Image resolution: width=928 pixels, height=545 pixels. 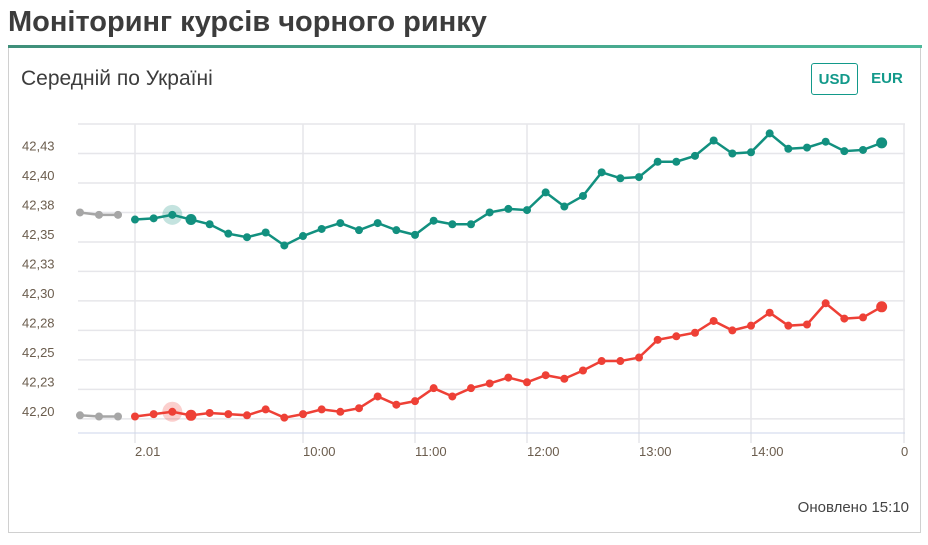 What do you see at coordinates (543, 451) in the screenshot?
I see `x-tick-label: 12:00` at bounding box center [543, 451].